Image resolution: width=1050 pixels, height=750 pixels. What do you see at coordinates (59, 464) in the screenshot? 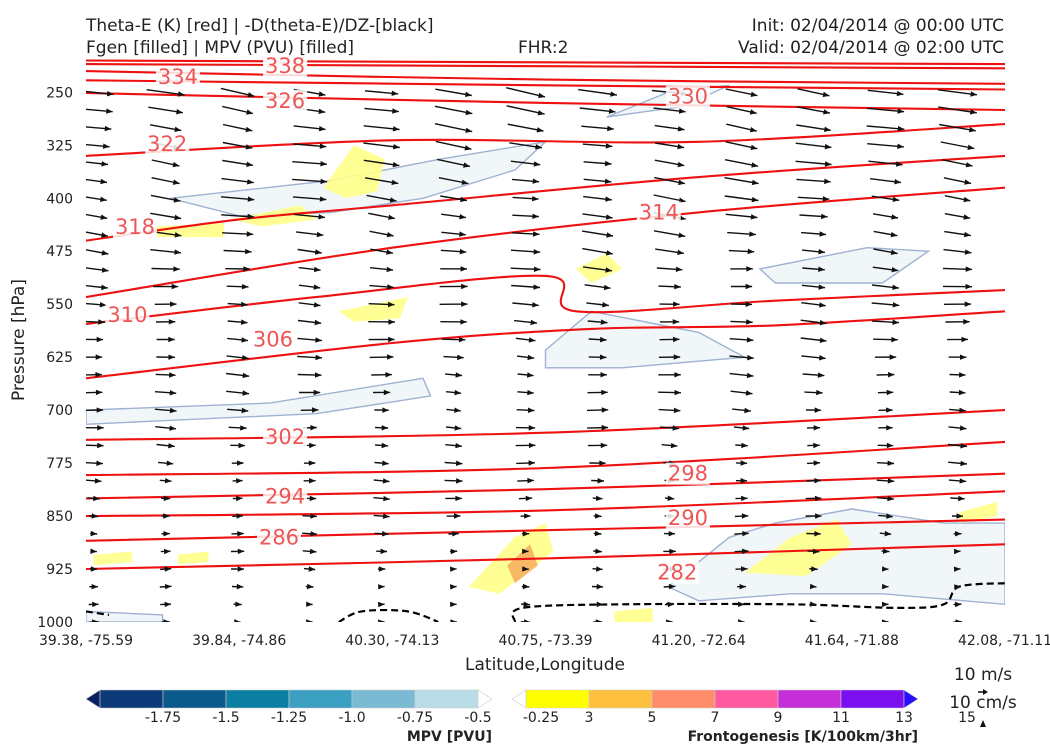
I see `y-tick-775: 775` at bounding box center [59, 464].